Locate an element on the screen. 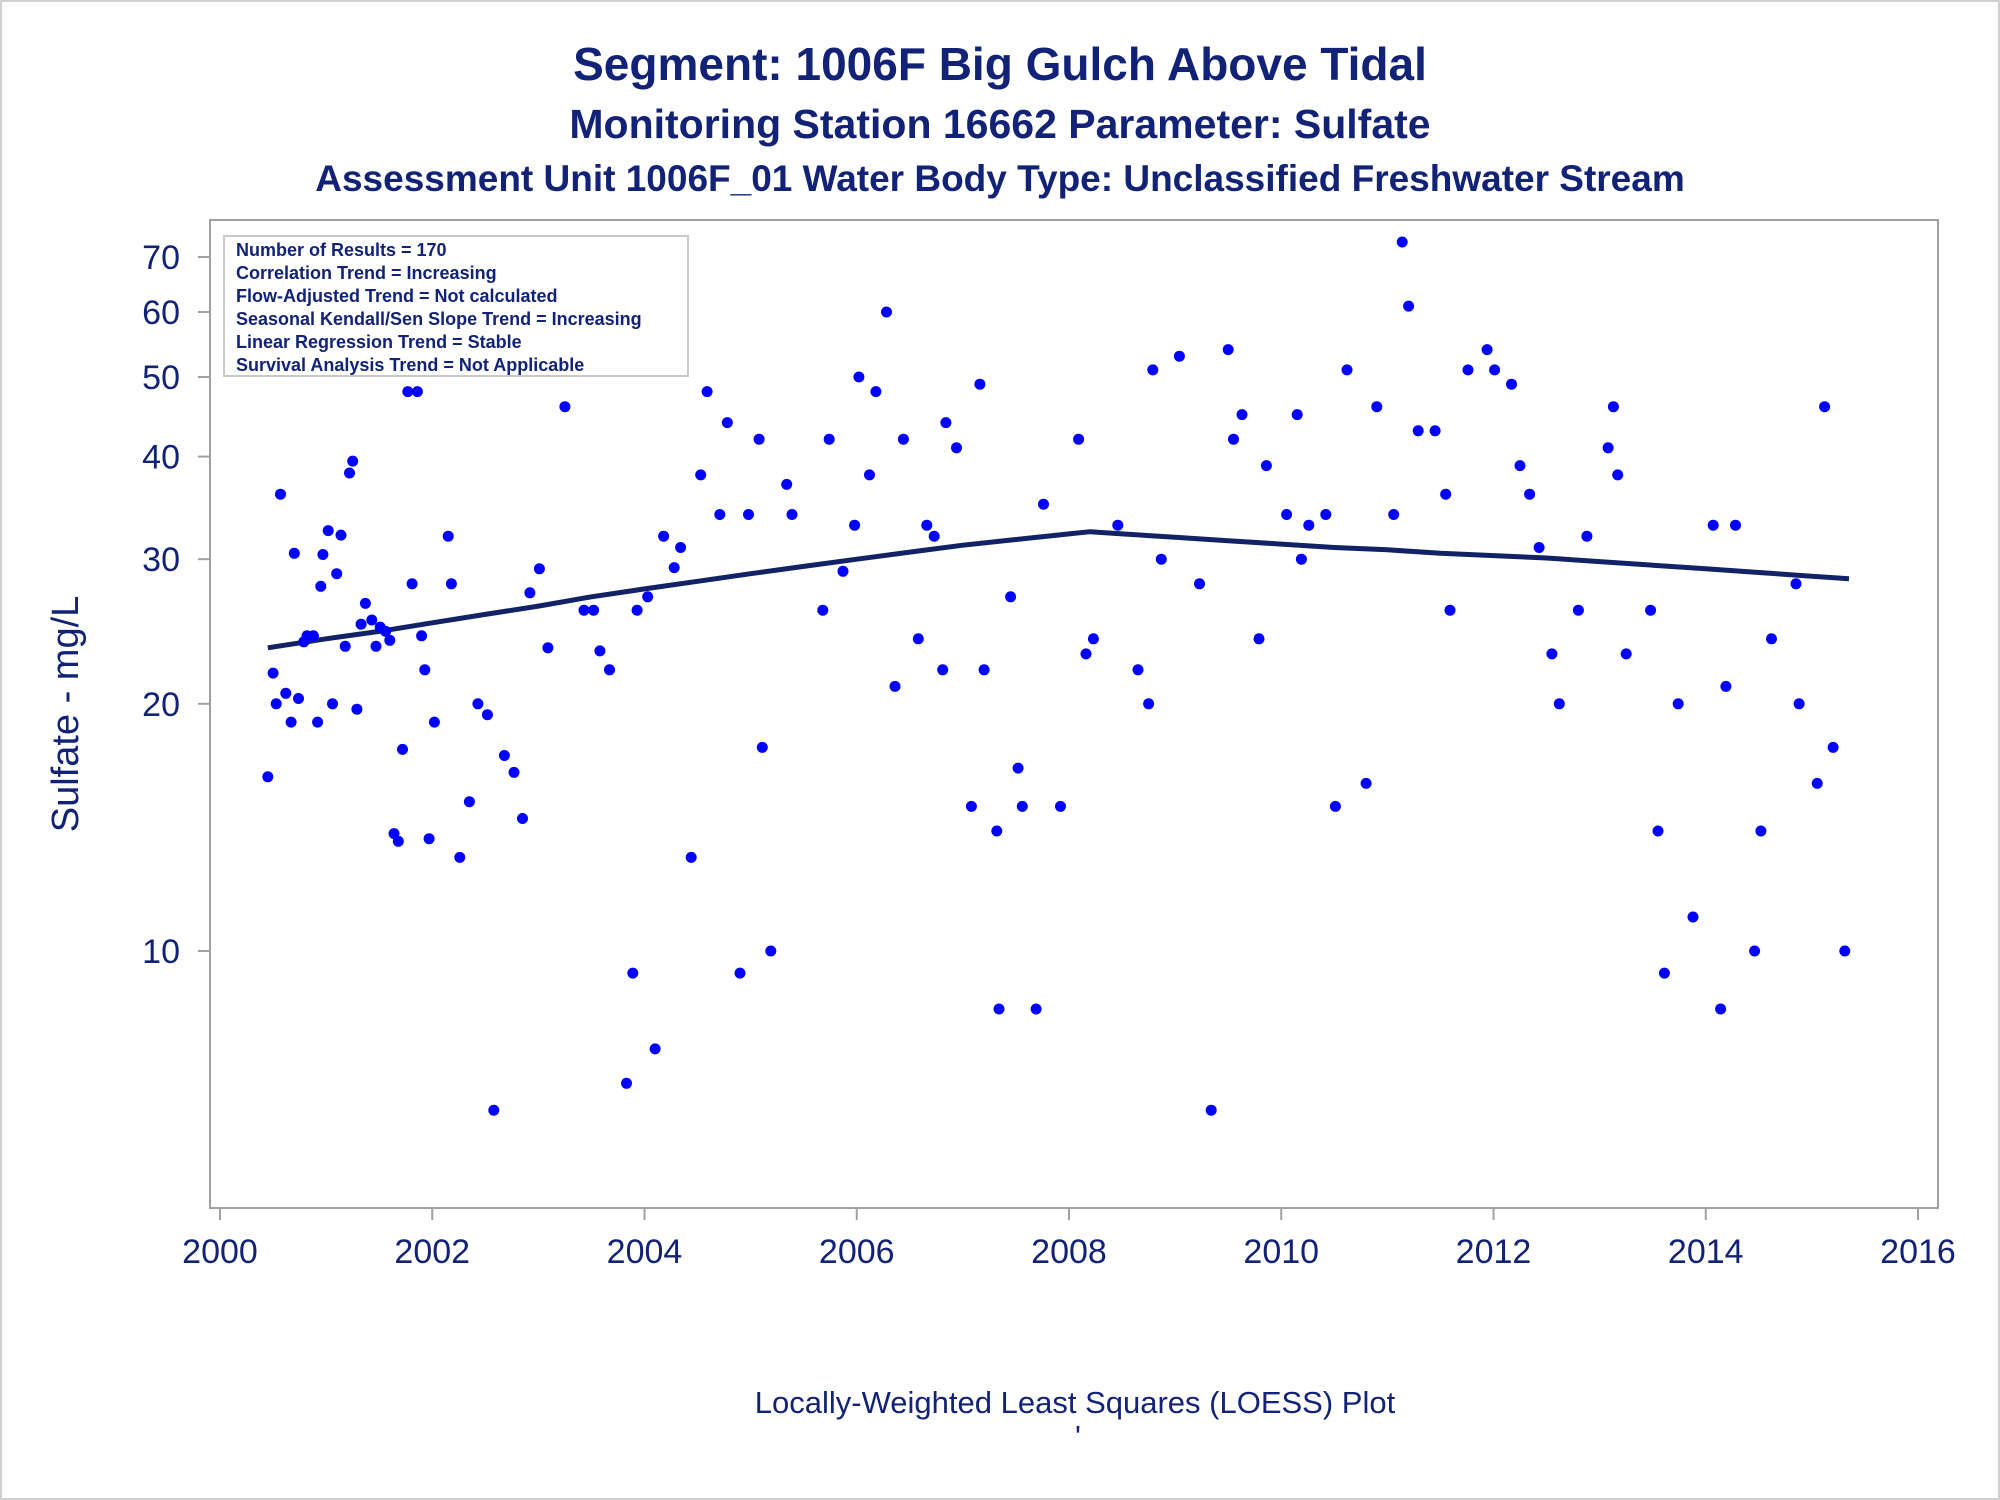  summary-correlation-trend: Correlation Trend = Increasing is located at coordinates (366, 273).